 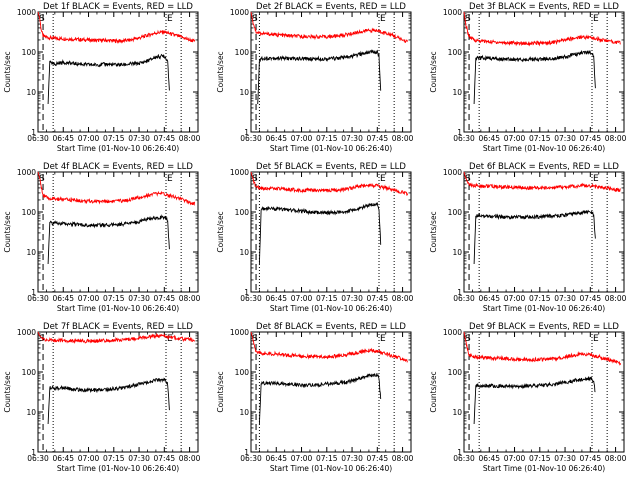 I want to click on chart-title: Det 6f BLACK = Events, RED = LLD, so click(x=544, y=167).